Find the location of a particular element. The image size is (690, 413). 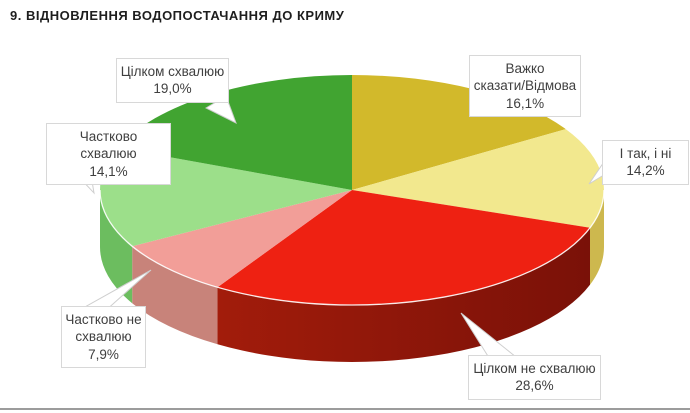

callout-both-yes-no: І так, і ні 14,2% is located at coordinates (645, 162).